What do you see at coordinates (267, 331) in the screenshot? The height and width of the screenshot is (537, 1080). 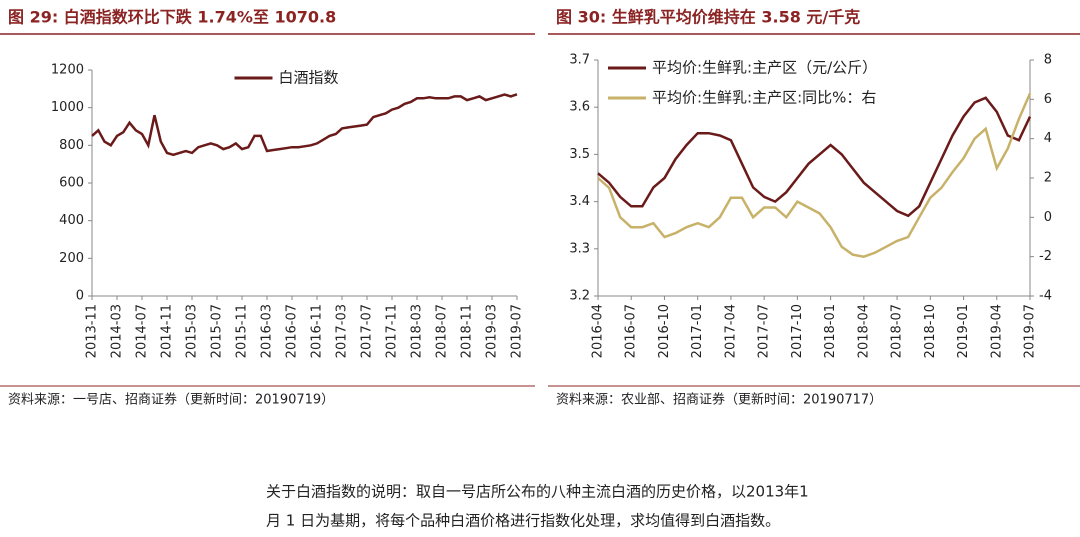 I see `x-tick-label: 2016-03` at bounding box center [267, 331].